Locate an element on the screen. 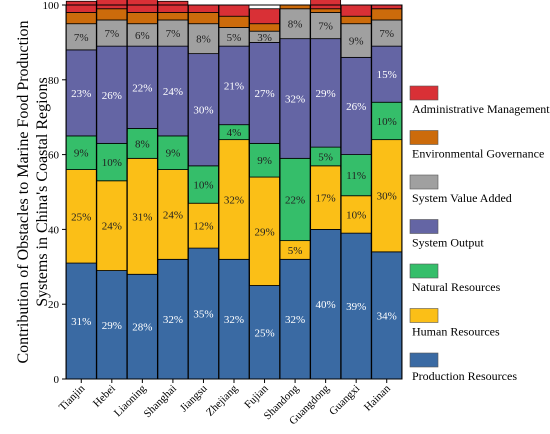  data-label: 27% is located at coordinates (264, 94).